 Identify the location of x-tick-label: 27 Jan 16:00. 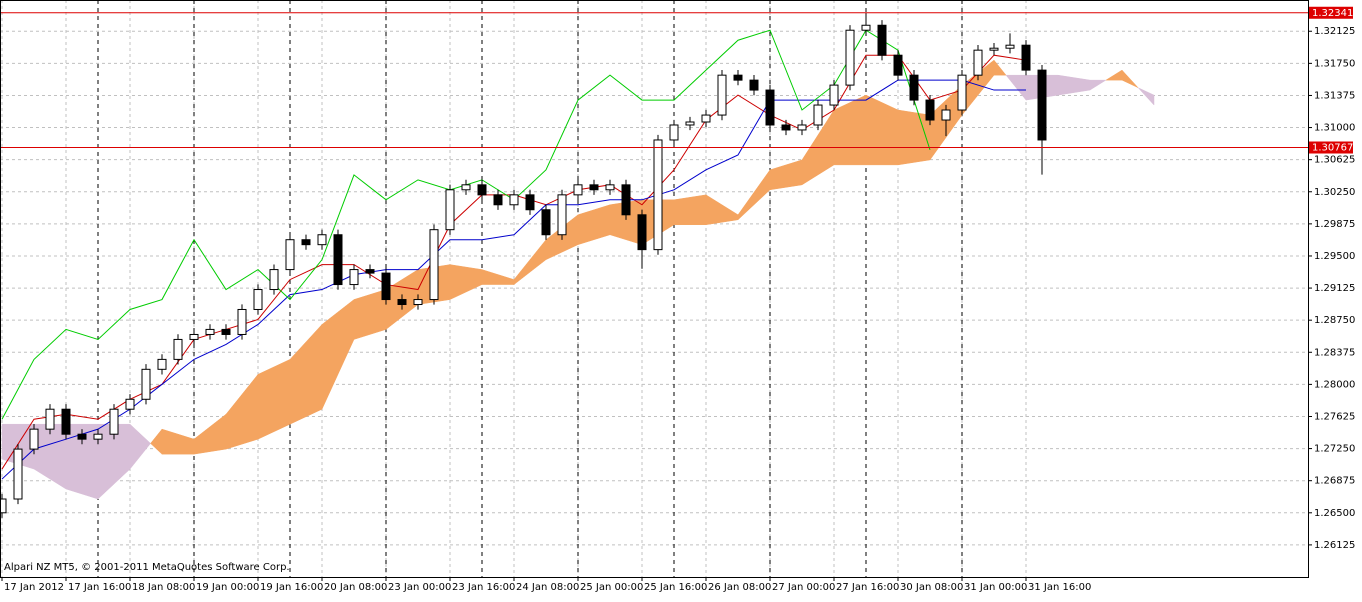
(867, 587).